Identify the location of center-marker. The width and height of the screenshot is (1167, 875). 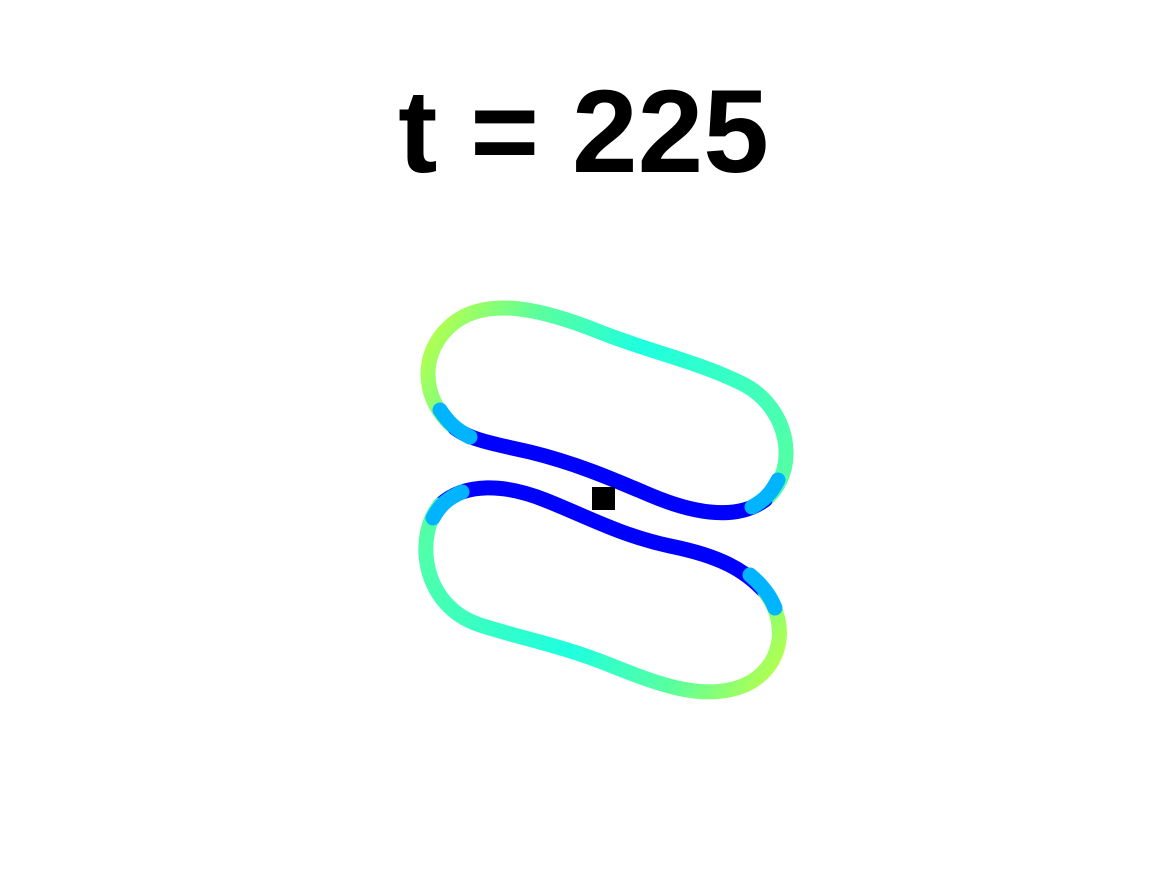
(603, 498).